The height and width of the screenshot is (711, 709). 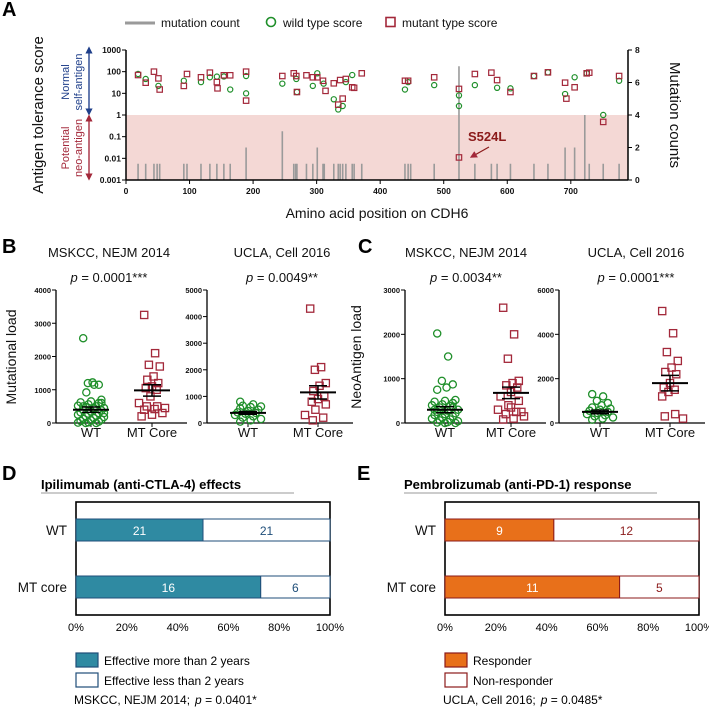 I want to click on x-tick-label: 100%, so click(x=697, y=628).